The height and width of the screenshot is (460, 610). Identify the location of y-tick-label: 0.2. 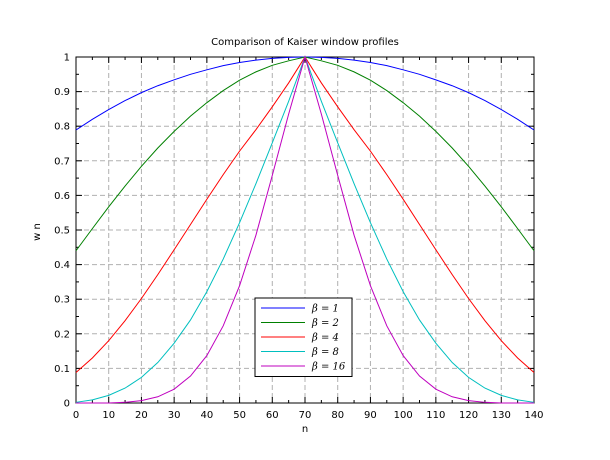
(62, 334).